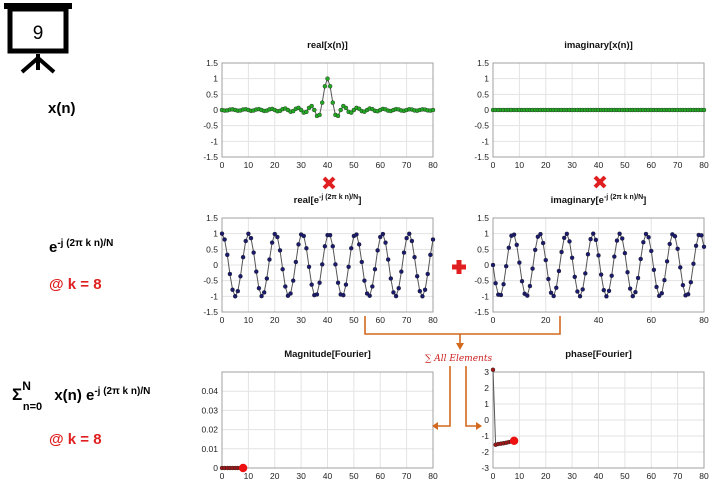  Describe the element at coordinates (301, 165) in the screenshot. I see `x-tick-label: 30` at that location.